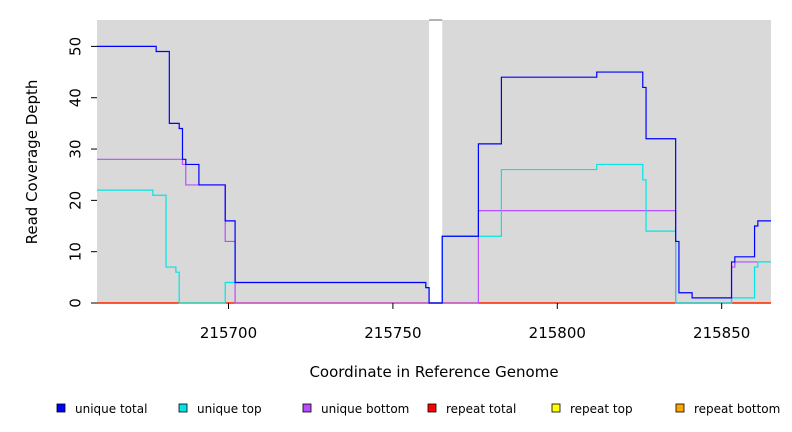  Describe the element at coordinates (76, 97) in the screenshot. I see `y-tick-label: 40` at that location.